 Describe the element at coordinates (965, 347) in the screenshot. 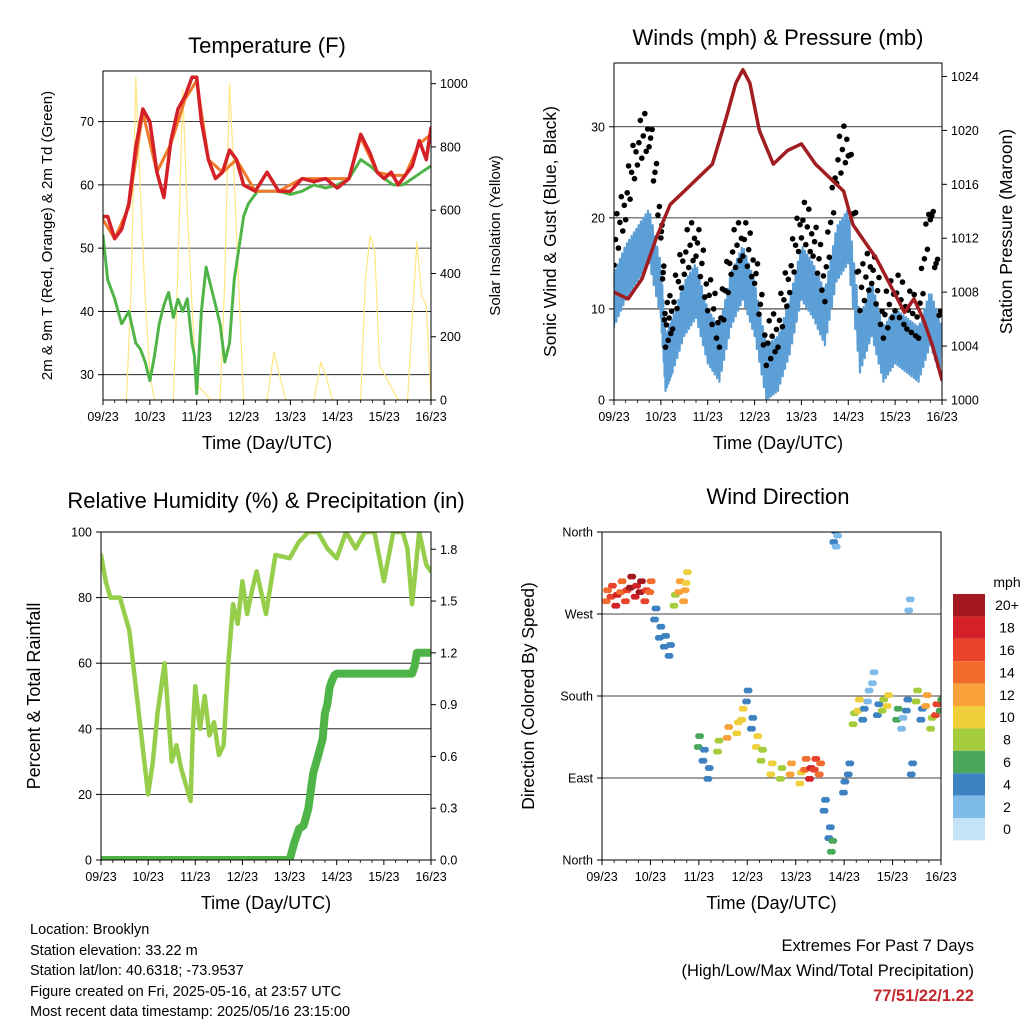

I see `y2-tick-label: 1004` at that location.